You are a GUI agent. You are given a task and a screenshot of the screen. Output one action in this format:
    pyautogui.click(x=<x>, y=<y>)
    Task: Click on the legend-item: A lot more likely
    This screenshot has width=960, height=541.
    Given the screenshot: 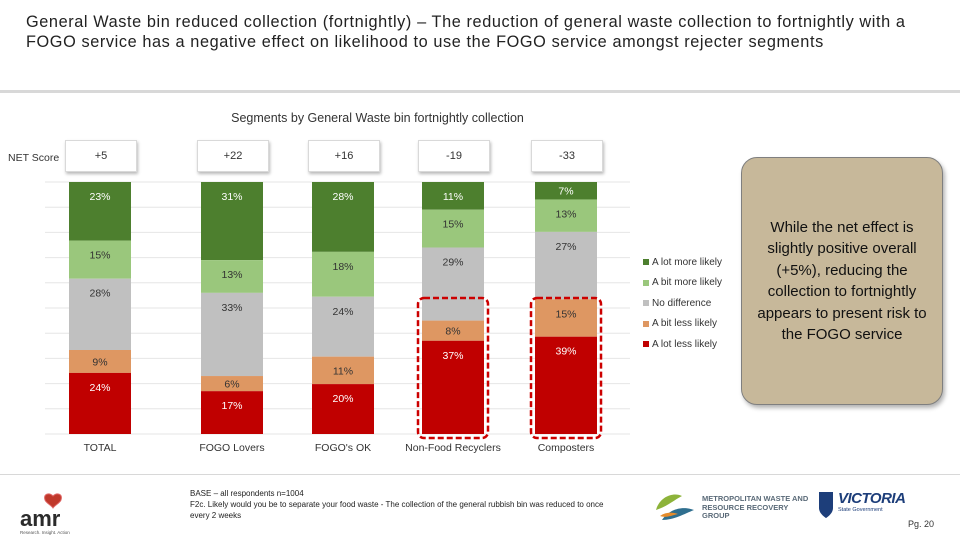 What is the action you would take?
    pyautogui.click(x=682, y=262)
    